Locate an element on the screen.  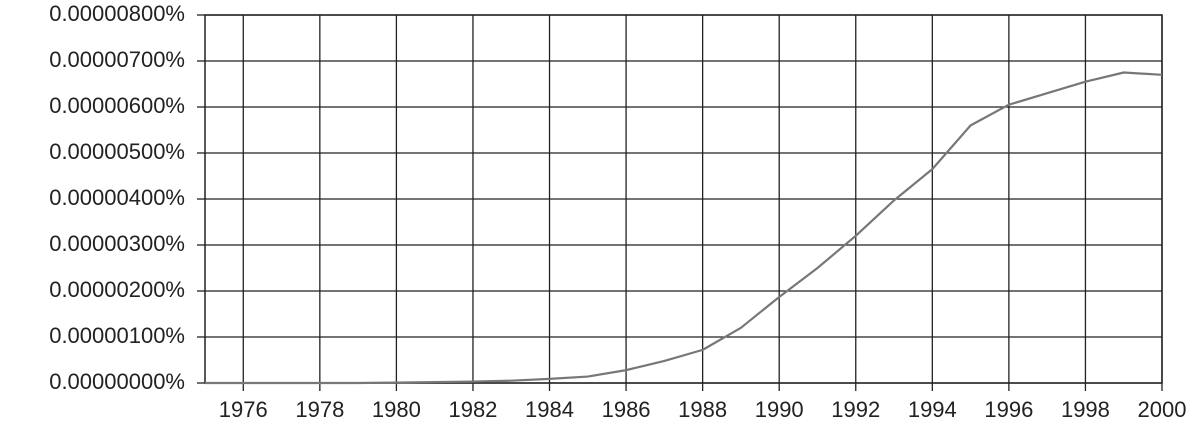
y-tick-label: 0.00000800% is located at coordinates (117, 13).